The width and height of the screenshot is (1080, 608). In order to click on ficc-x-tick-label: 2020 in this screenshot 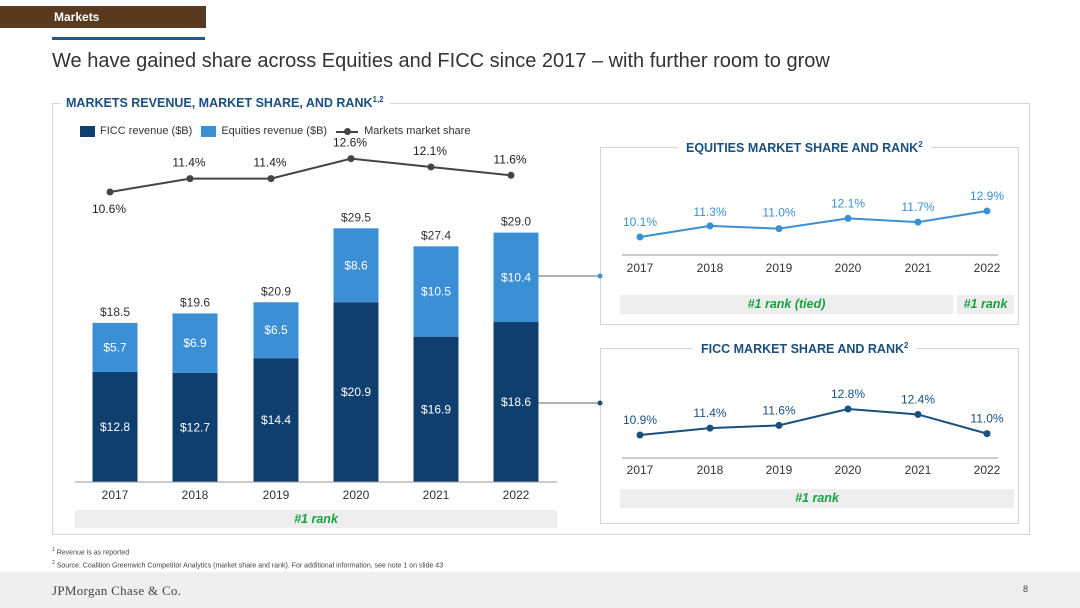, I will do `click(848, 470)`.